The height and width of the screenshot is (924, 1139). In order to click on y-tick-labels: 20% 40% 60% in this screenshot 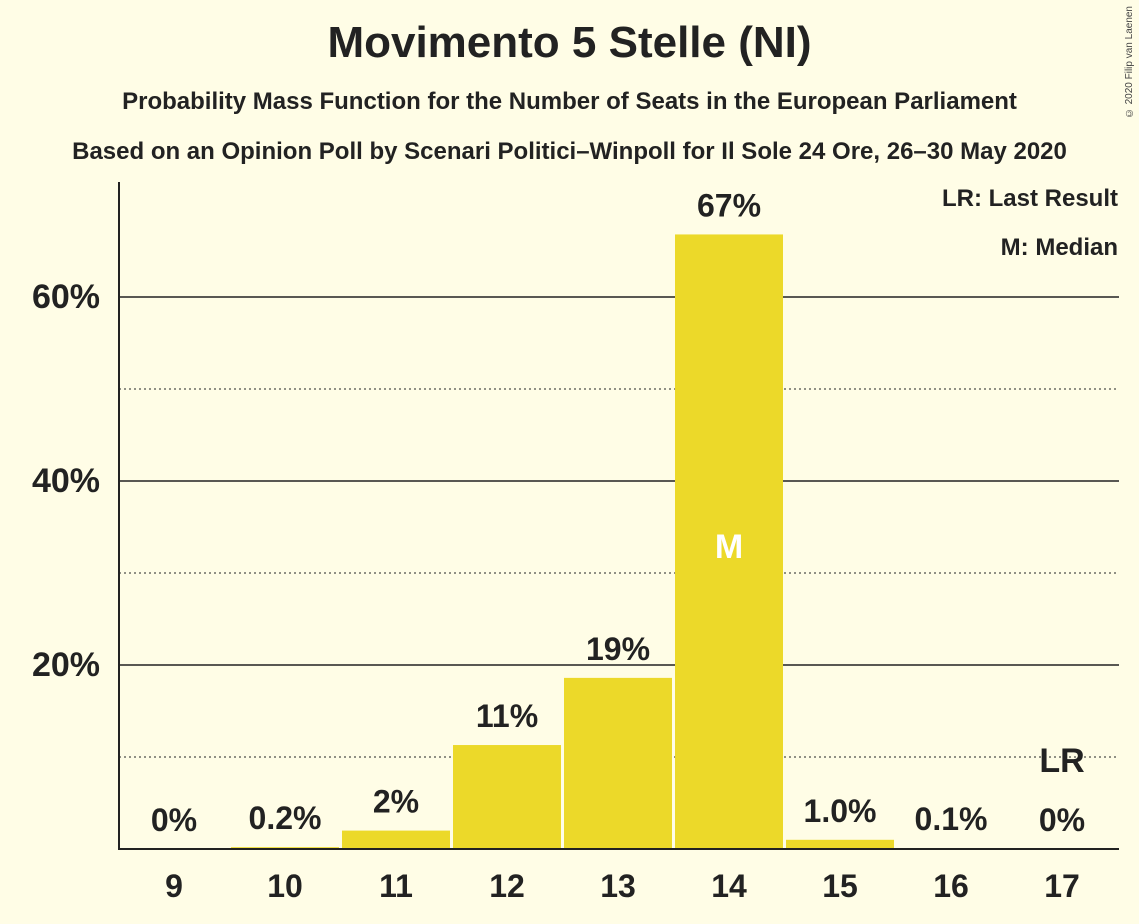, I will do `click(66, 481)`.